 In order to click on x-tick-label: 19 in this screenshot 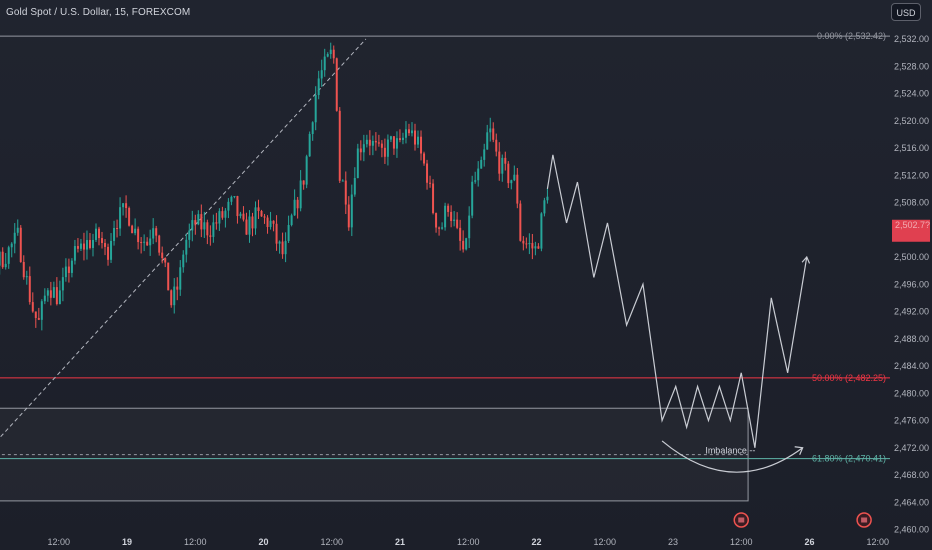, I will do `click(127, 542)`.